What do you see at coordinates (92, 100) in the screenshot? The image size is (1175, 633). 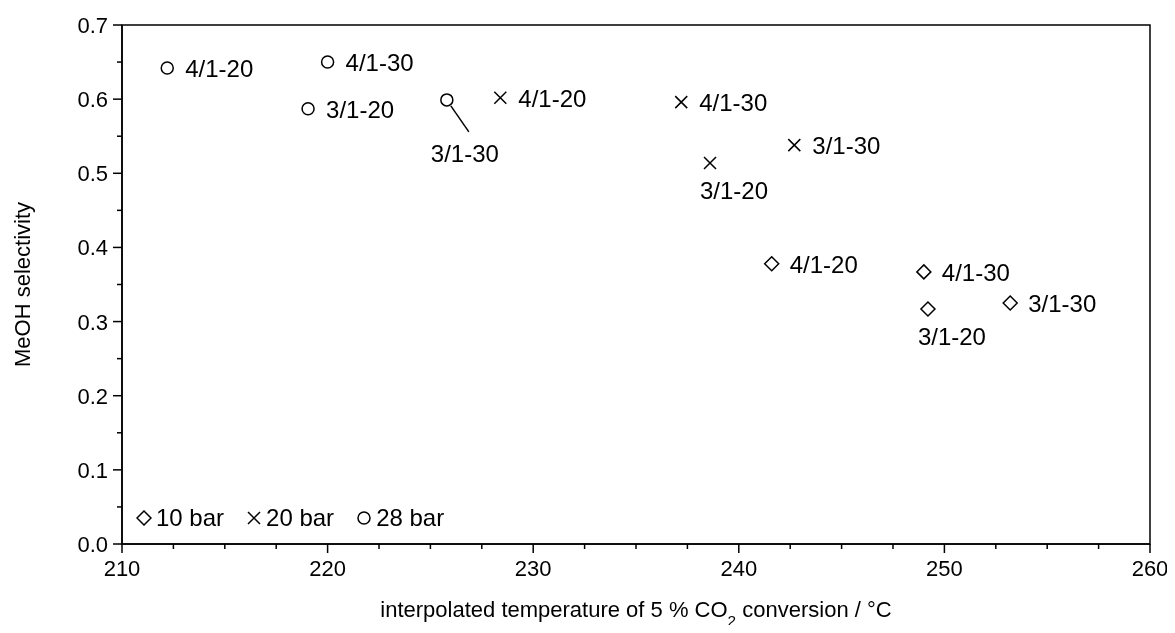 I see `y-tick-label: 0.6` at bounding box center [92, 100].